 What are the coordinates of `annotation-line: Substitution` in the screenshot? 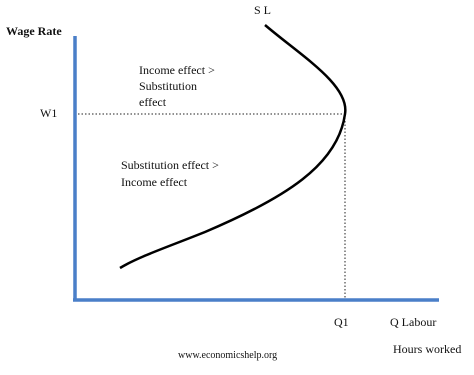 It's located at (168, 86).